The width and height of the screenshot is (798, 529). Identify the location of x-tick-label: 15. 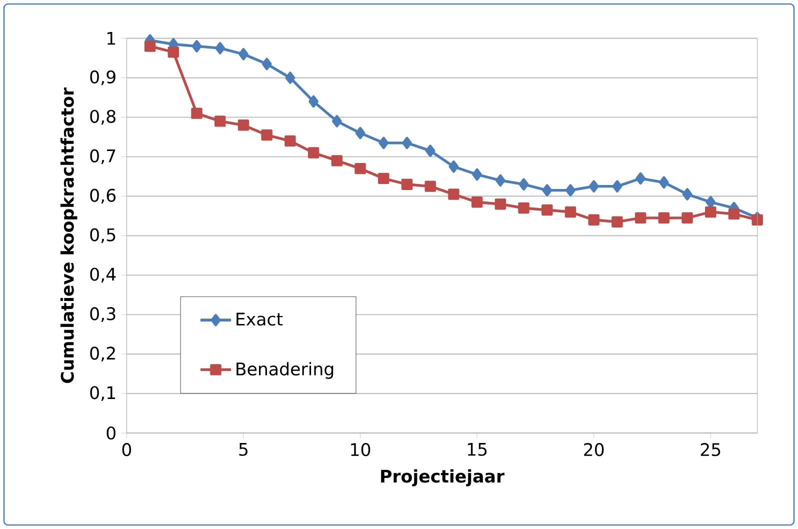
(477, 449).